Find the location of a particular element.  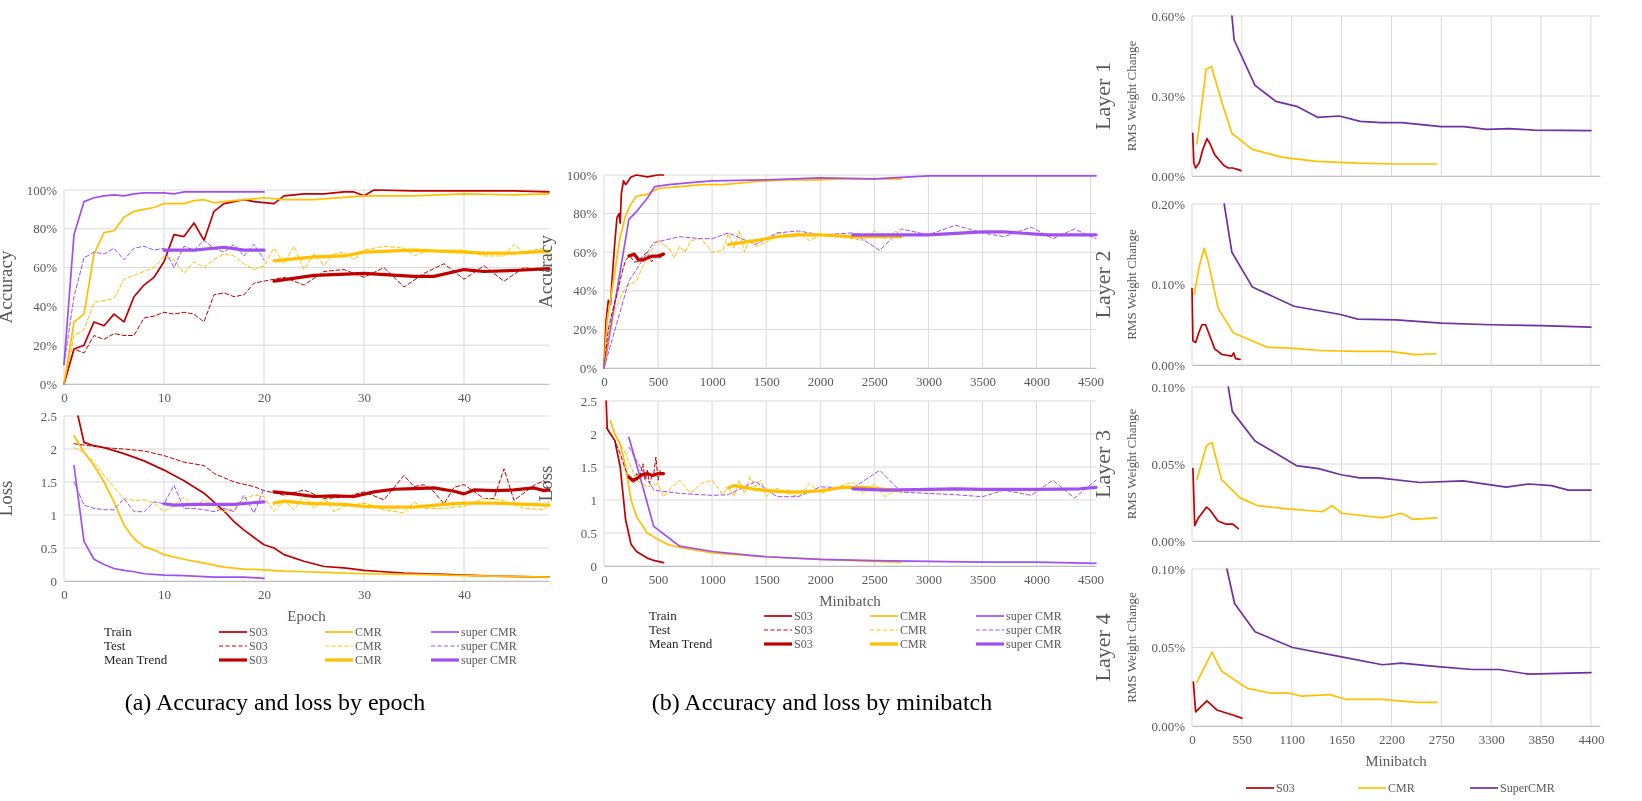

x-tick-label: 4400 is located at coordinates (1591, 740).